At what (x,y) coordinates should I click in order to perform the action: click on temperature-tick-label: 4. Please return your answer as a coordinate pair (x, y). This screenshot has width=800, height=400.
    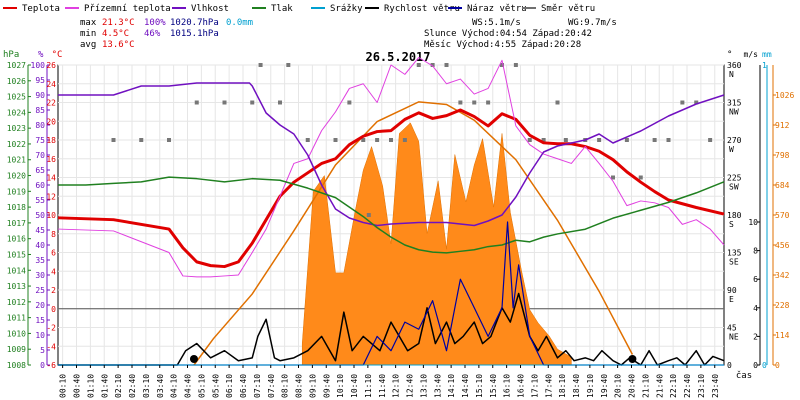
    Looking at the image, I should click on (53, 271).